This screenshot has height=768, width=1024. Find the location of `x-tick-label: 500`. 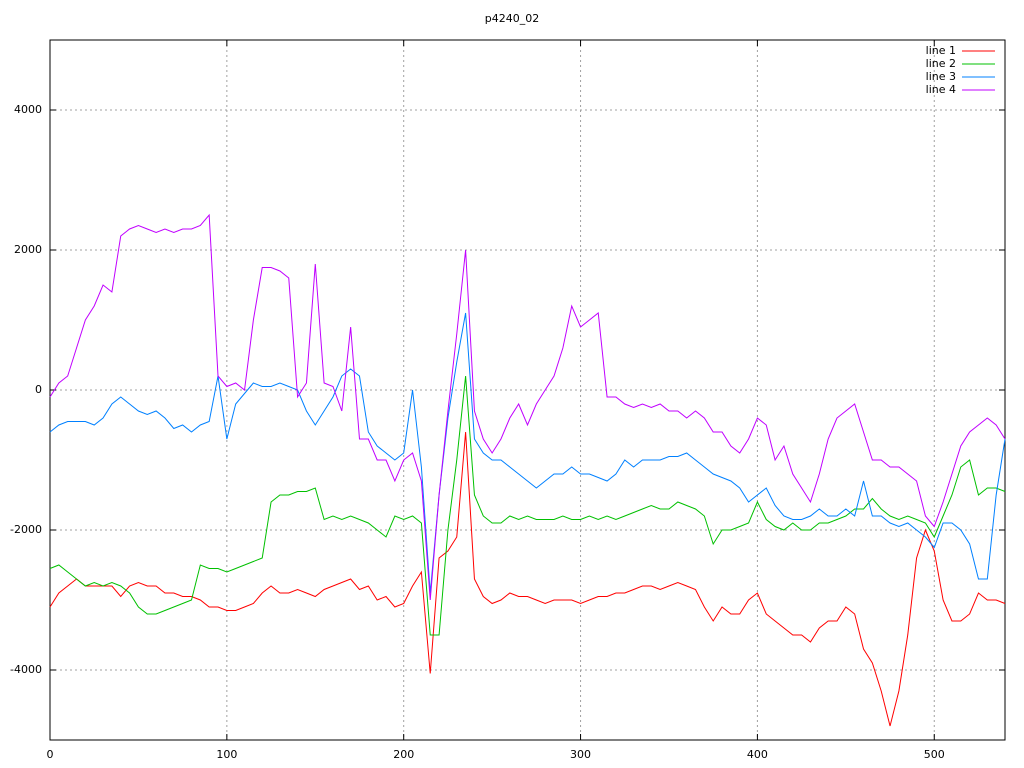

x-tick-label: 500 is located at coordinates (934, 754).